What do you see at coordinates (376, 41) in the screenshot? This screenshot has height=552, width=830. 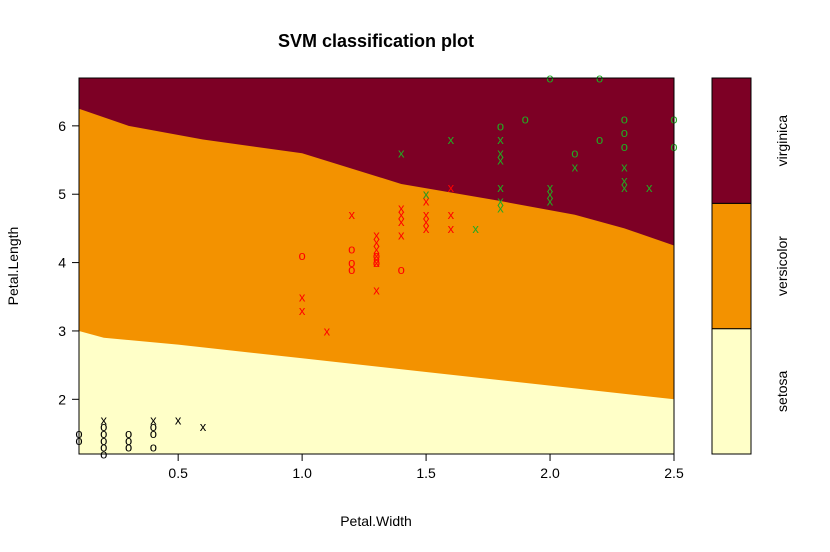 I see `chart-title: SVM classification plot` at bounding box center [376, 41].